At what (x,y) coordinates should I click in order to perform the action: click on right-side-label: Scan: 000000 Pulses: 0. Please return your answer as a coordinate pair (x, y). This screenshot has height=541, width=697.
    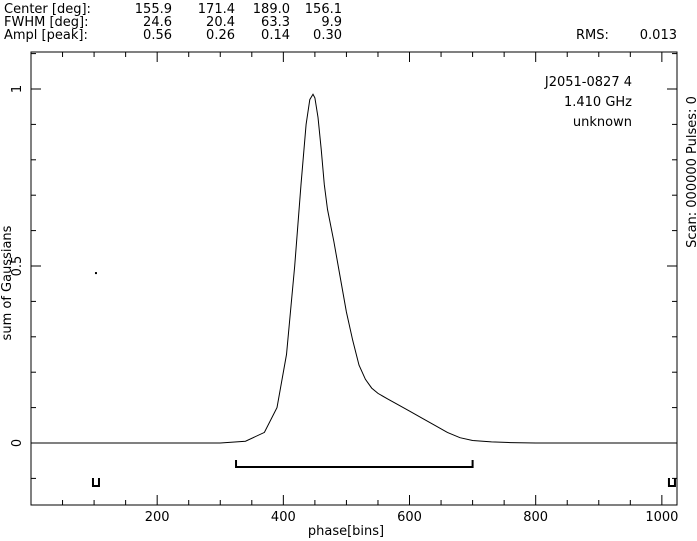
    Looking at the image, I should click on (691, 172).